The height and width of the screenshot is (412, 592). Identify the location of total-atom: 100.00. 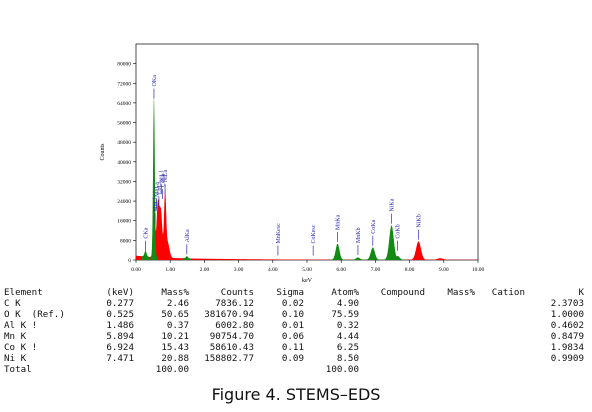
(342, 369).